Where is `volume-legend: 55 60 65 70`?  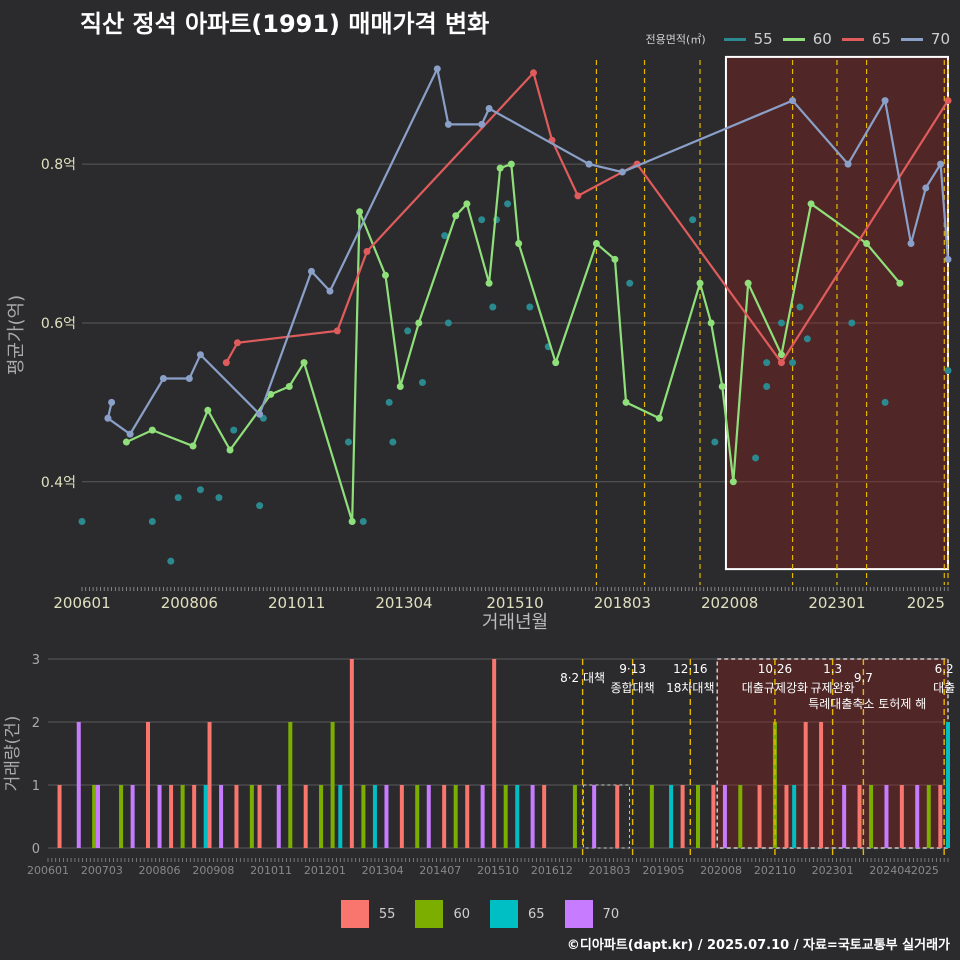
volume-legend: 55 60 65 70 is located at coordinates (480, 914).